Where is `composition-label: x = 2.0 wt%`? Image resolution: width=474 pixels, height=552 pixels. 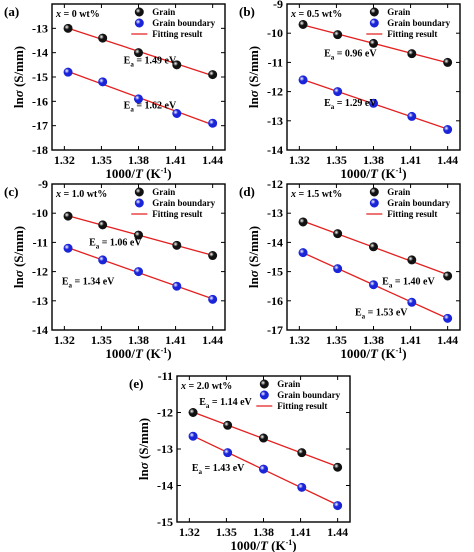
composition-label: x = 2.0 wt% is located at coordinates (206, 386).